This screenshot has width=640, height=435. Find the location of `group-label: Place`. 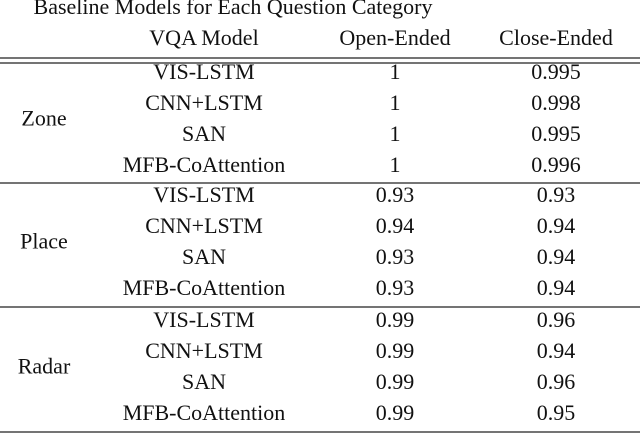

group-label: Place is located at coordinates (44, 241).